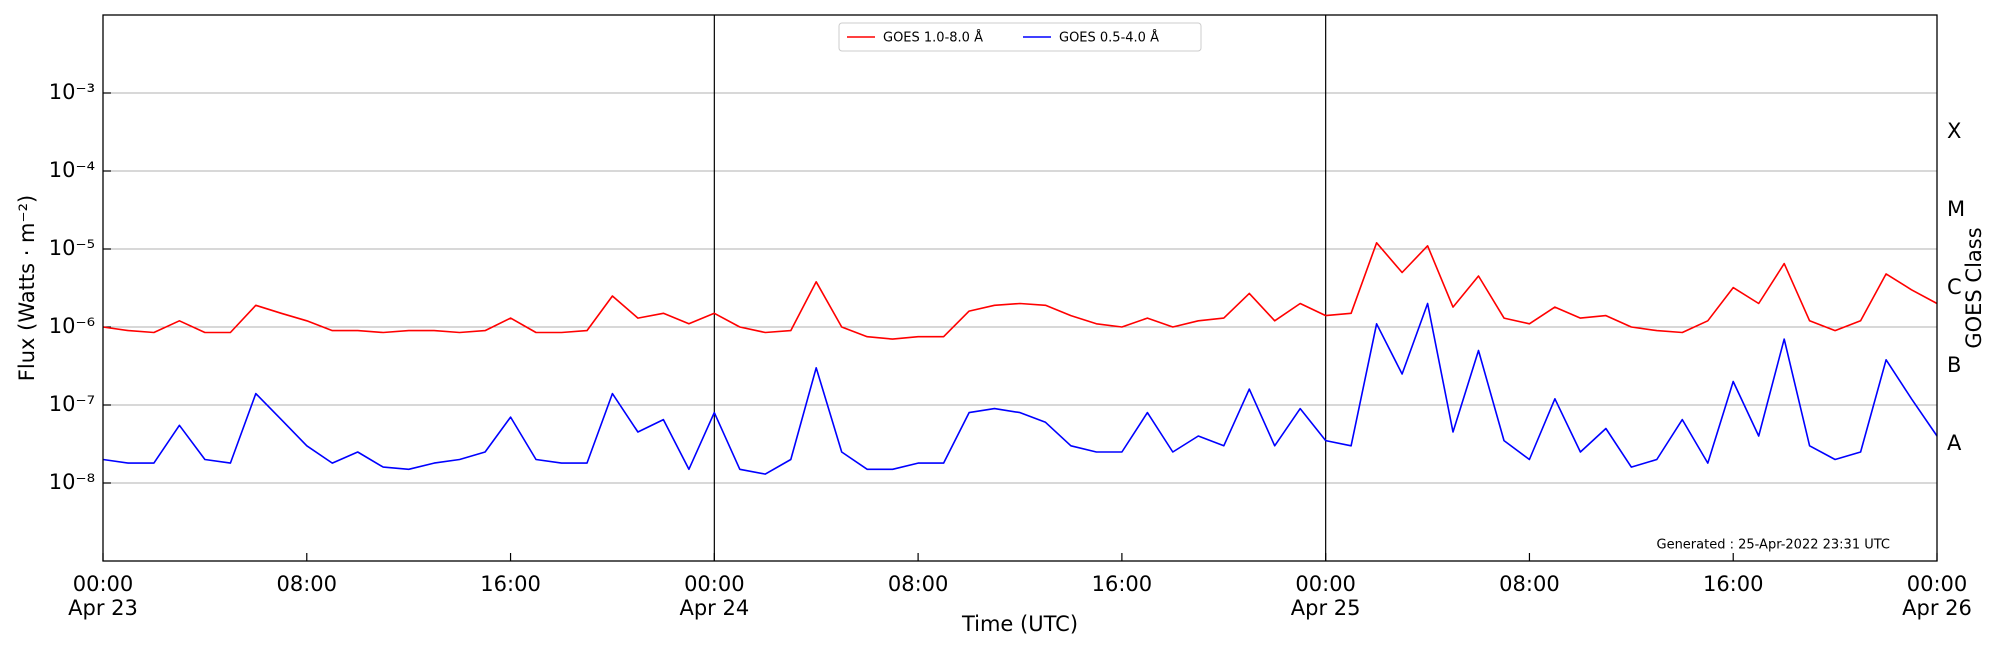 Image resolution: width=2000 pixels, height=650 pixels. I want to click on y-tick-label: 10⁻⁵, so click(72, 248).